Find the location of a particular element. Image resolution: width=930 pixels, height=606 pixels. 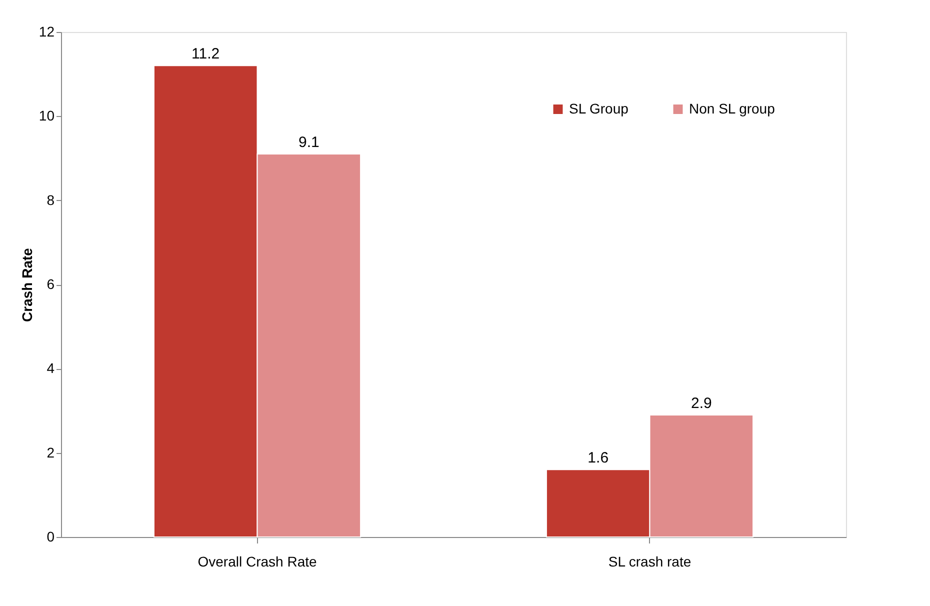

y-tick-label: 8 is located at coordinates (50, 200).